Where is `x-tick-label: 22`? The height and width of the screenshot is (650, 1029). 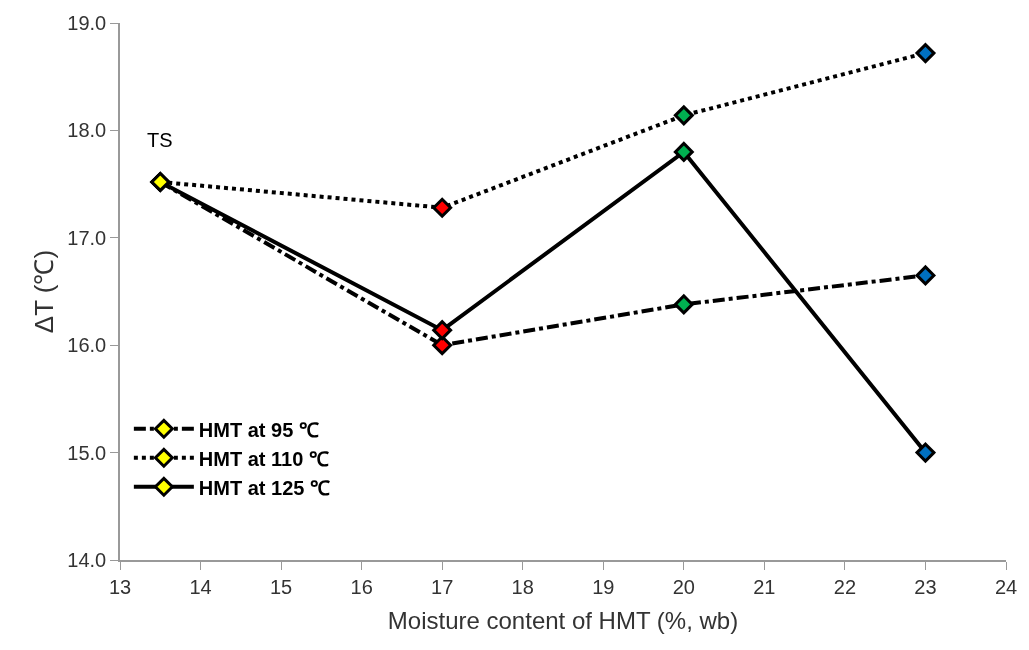
x-tick-label: 22 is located at coordinates (845, 586).